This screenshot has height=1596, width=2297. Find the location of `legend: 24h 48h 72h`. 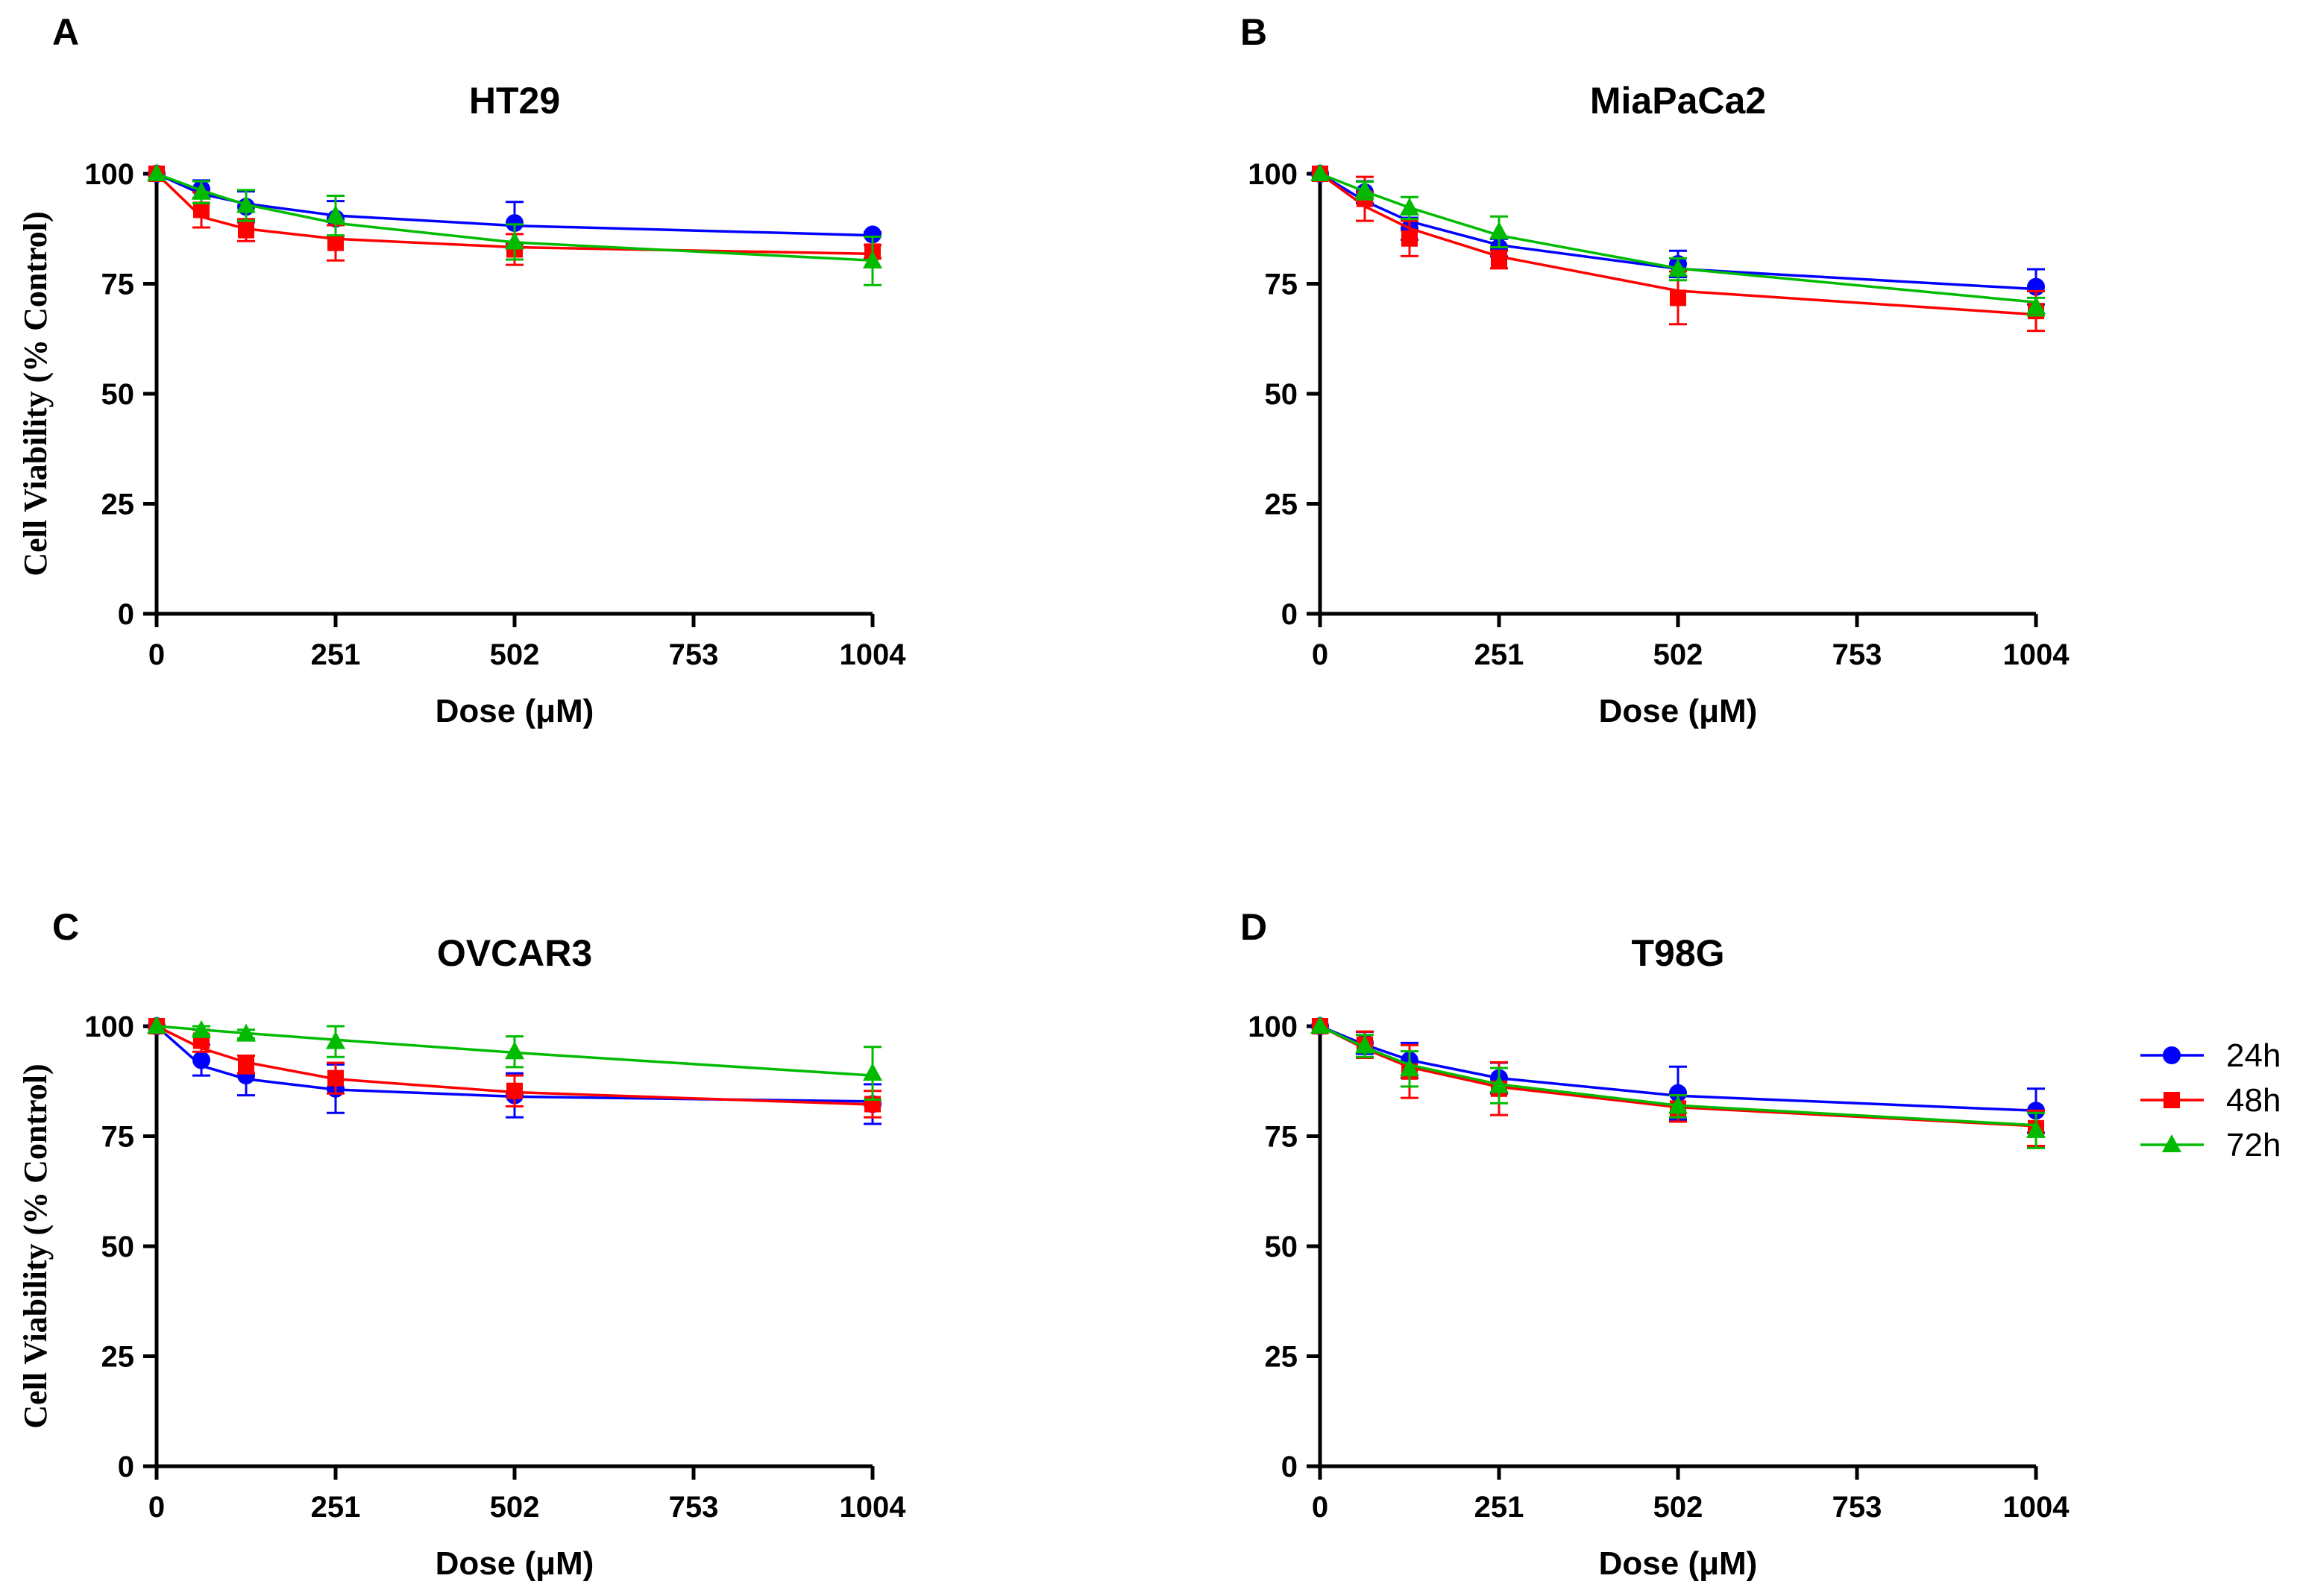

legend: 24h 48h 72h is located at coordinates (2210, 1100).